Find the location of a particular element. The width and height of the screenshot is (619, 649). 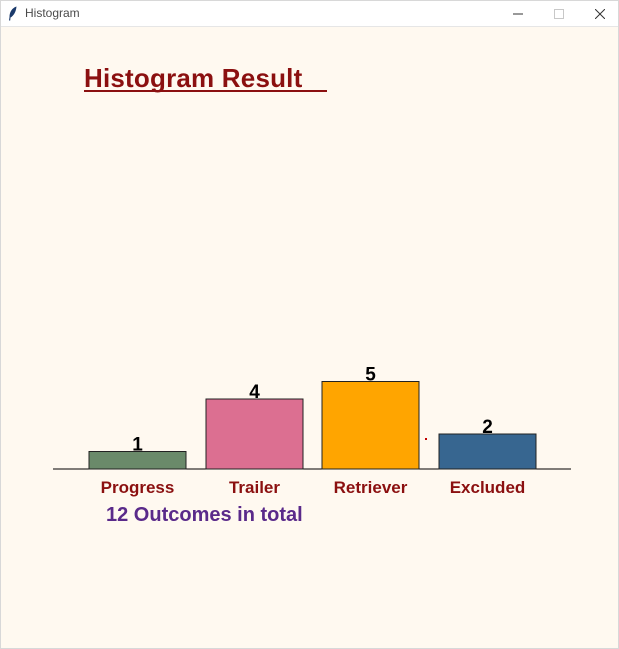

category-label-progress: Progress is located at coordinates (138, 487).